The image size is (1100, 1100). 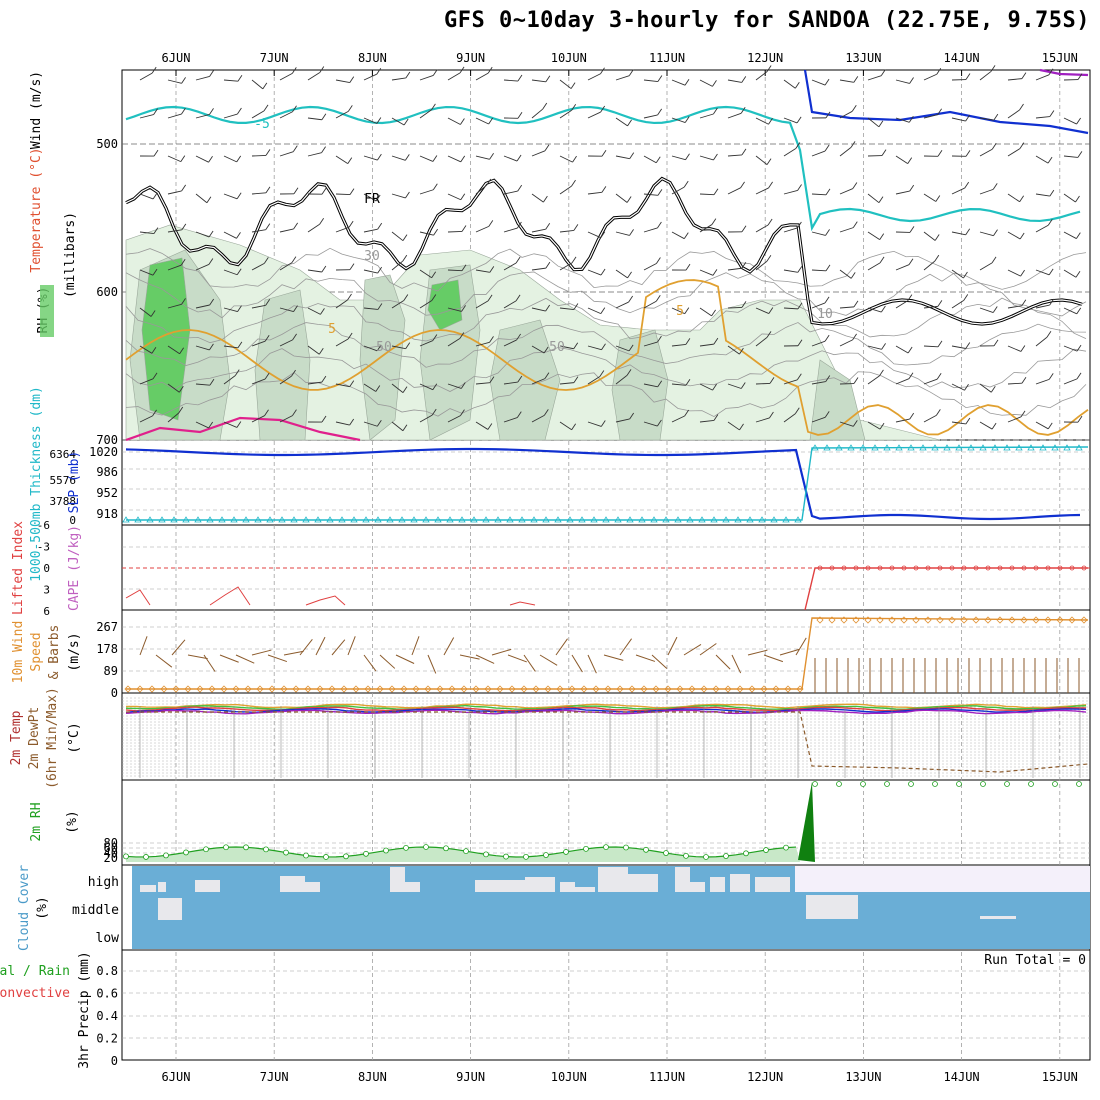 I want to click on precip-tick-label: 0.2, so click(x=107, y=1039).